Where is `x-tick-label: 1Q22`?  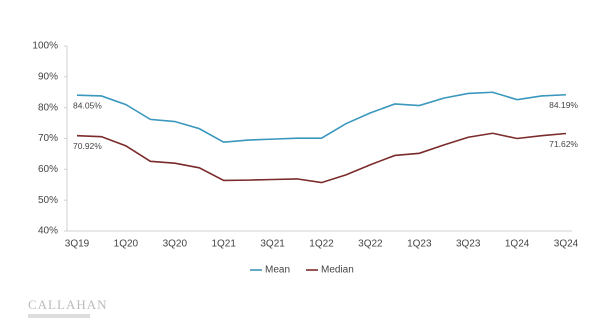 x-tick-label: 1Q22 is located at coordinates (321, 244).